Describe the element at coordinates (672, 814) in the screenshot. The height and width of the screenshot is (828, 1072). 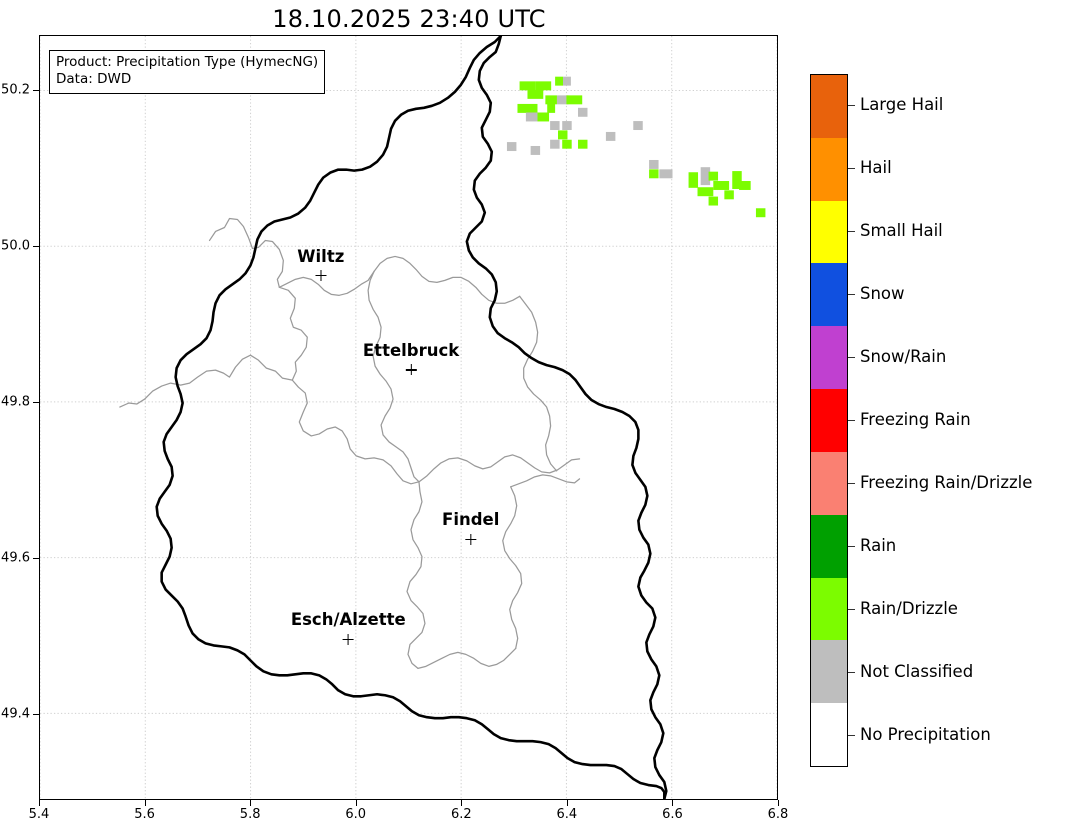
I see `x-axis-tick-label: 6.6` at that location.